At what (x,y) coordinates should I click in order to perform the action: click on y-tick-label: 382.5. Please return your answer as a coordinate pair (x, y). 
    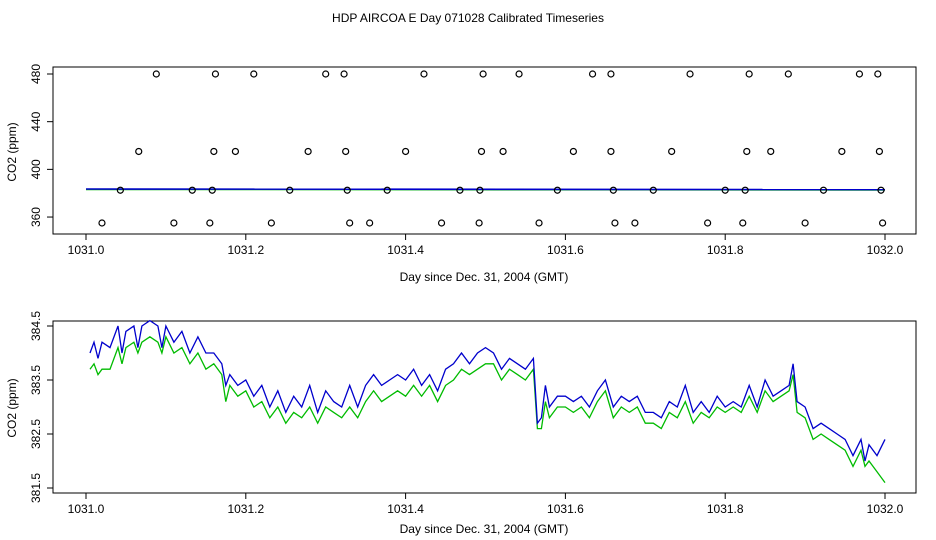
    Looking at the image, I should click on (36, 434).